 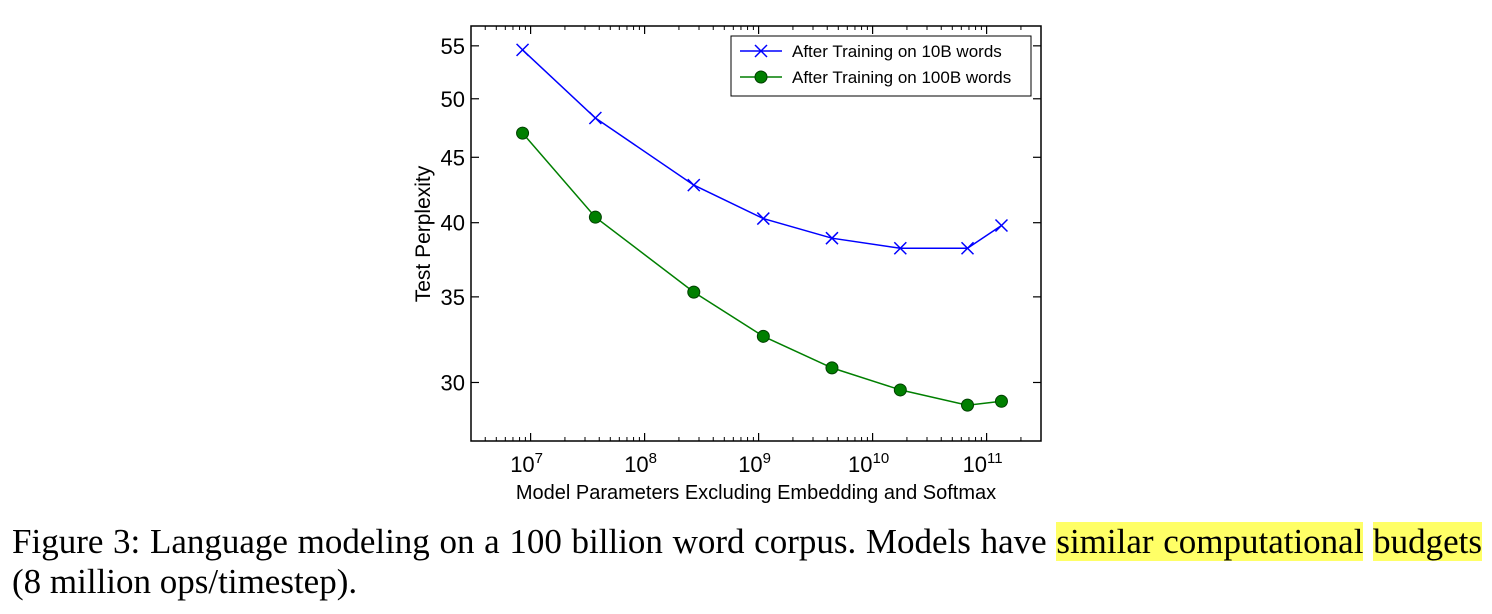 I want to click on legend-box, so click(x=881, y=66).